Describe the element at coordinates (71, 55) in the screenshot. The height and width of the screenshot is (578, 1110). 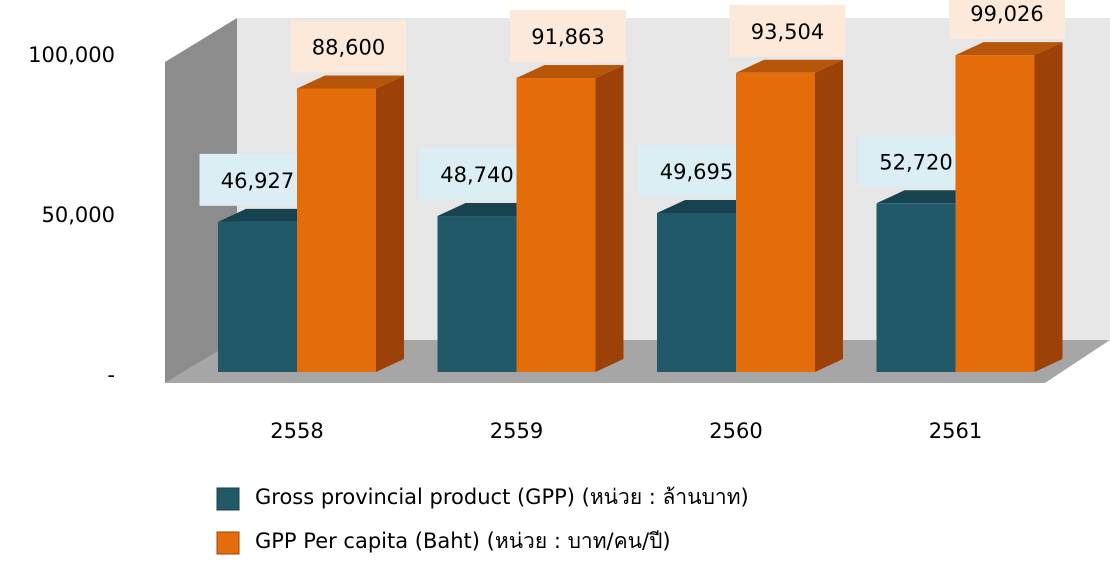
I see `y-tick-label: 100,000` at that location.